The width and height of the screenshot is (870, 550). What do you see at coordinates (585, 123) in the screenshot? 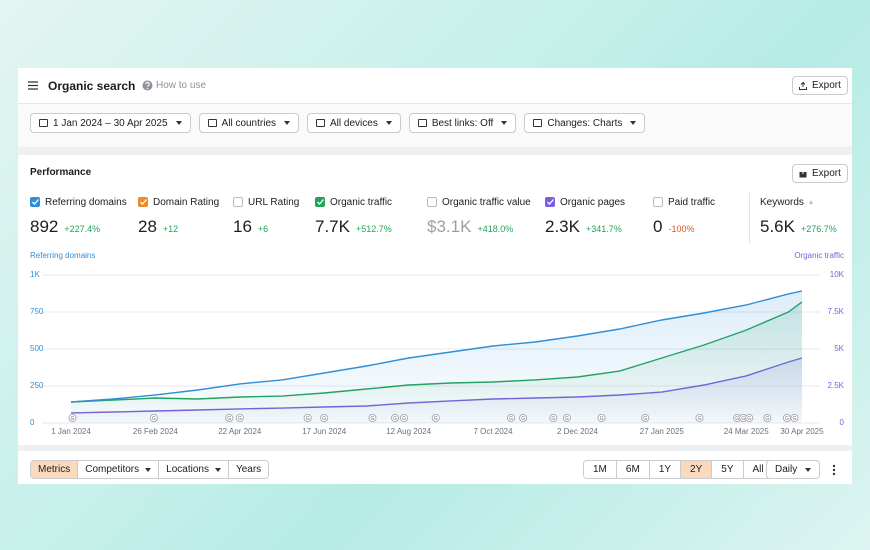
I see `filter-button: Changes: Charts` at bounding box center [585, 123].